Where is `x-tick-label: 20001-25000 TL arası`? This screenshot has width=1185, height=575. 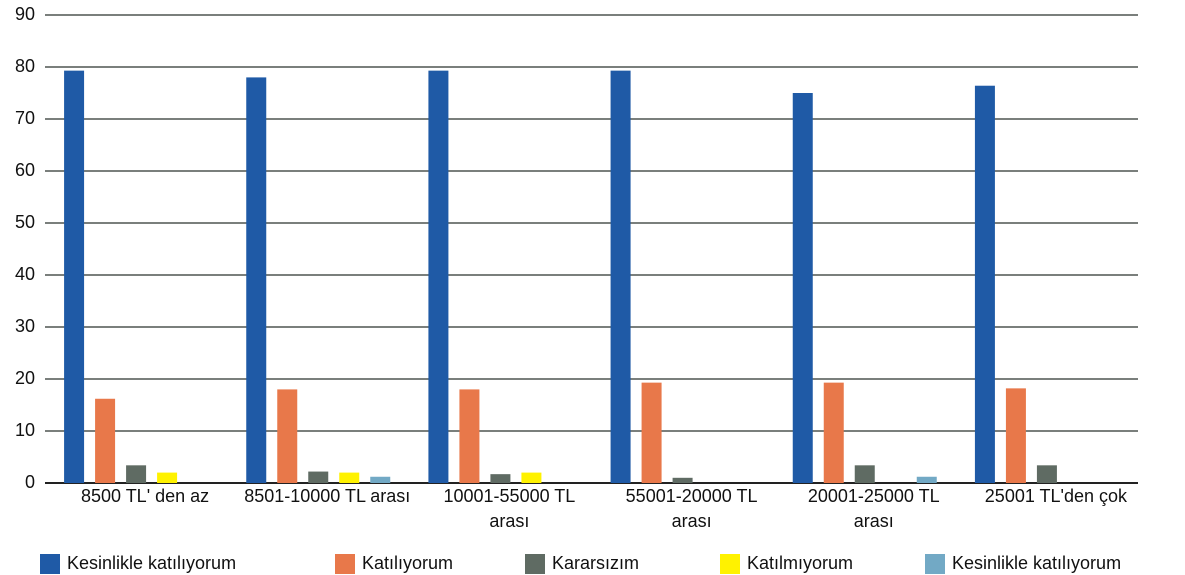
x-tick-label: 20001-25000 TL arası is located at coordinates (873, 508).